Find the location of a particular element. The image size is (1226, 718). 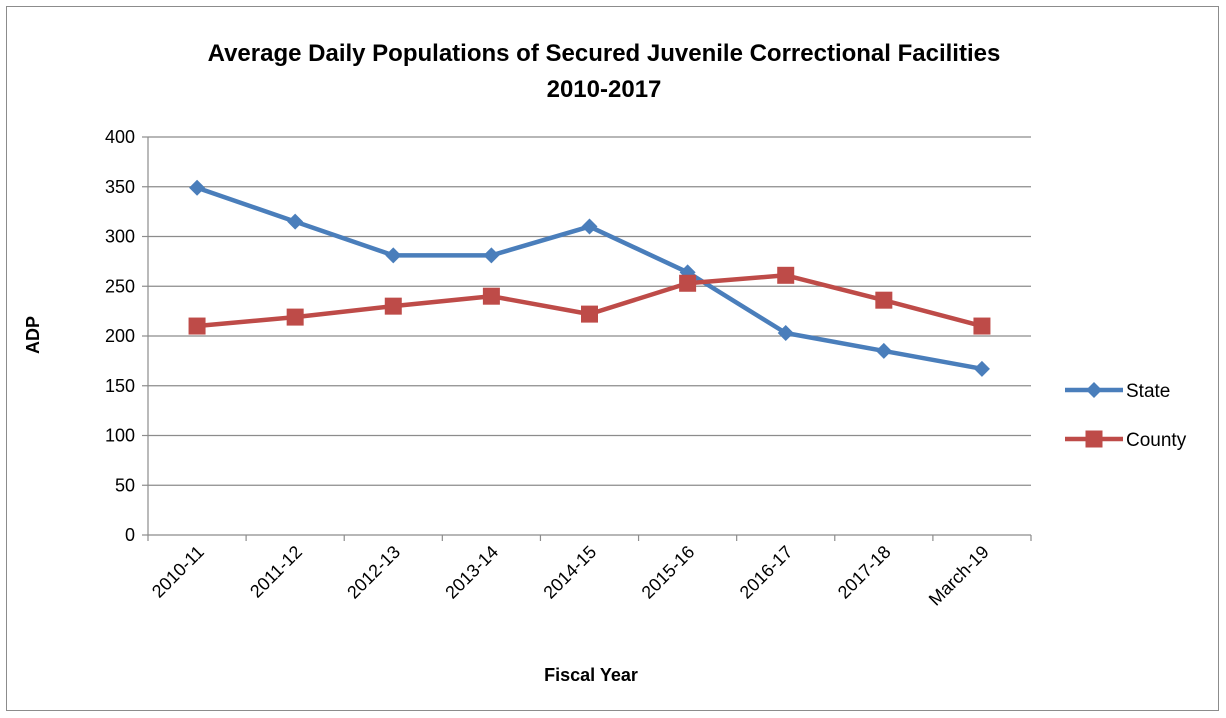

x-tick-label: 2015-16 is located at coordinates (668, 572).